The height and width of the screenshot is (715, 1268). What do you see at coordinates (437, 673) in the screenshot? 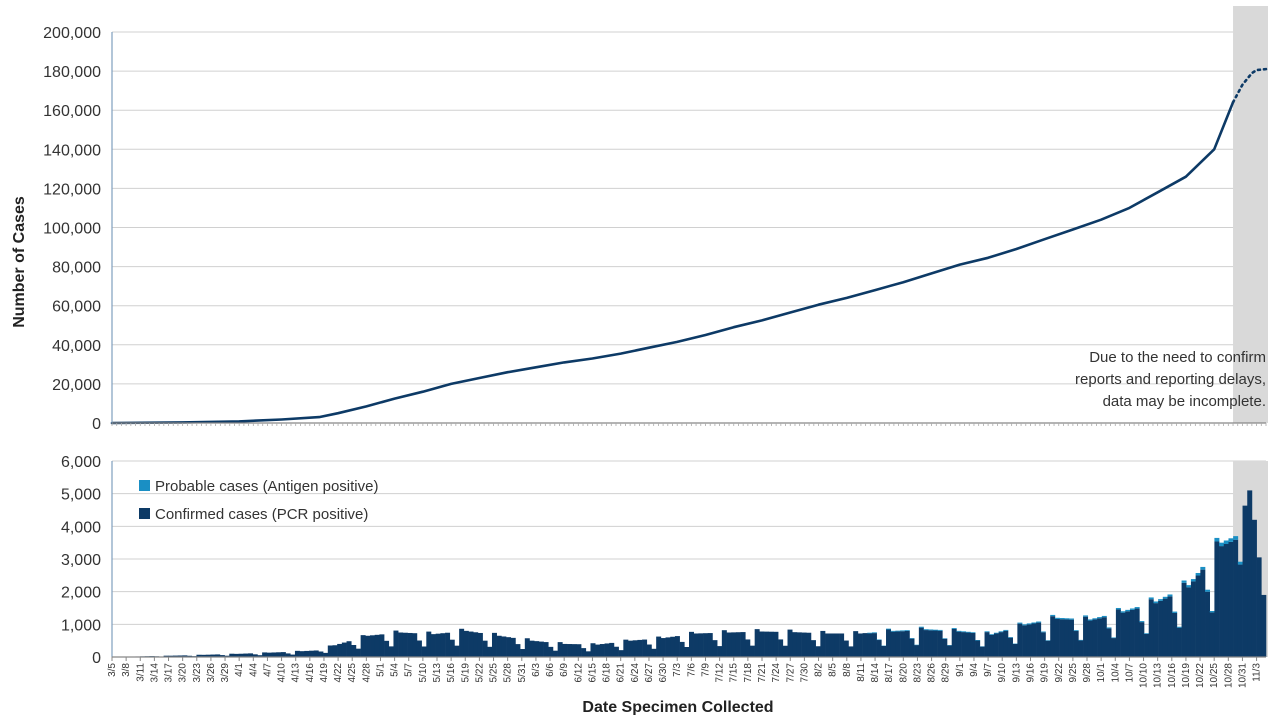
I see `x-tick-label: 5/13` at bounding box center [437, 673].